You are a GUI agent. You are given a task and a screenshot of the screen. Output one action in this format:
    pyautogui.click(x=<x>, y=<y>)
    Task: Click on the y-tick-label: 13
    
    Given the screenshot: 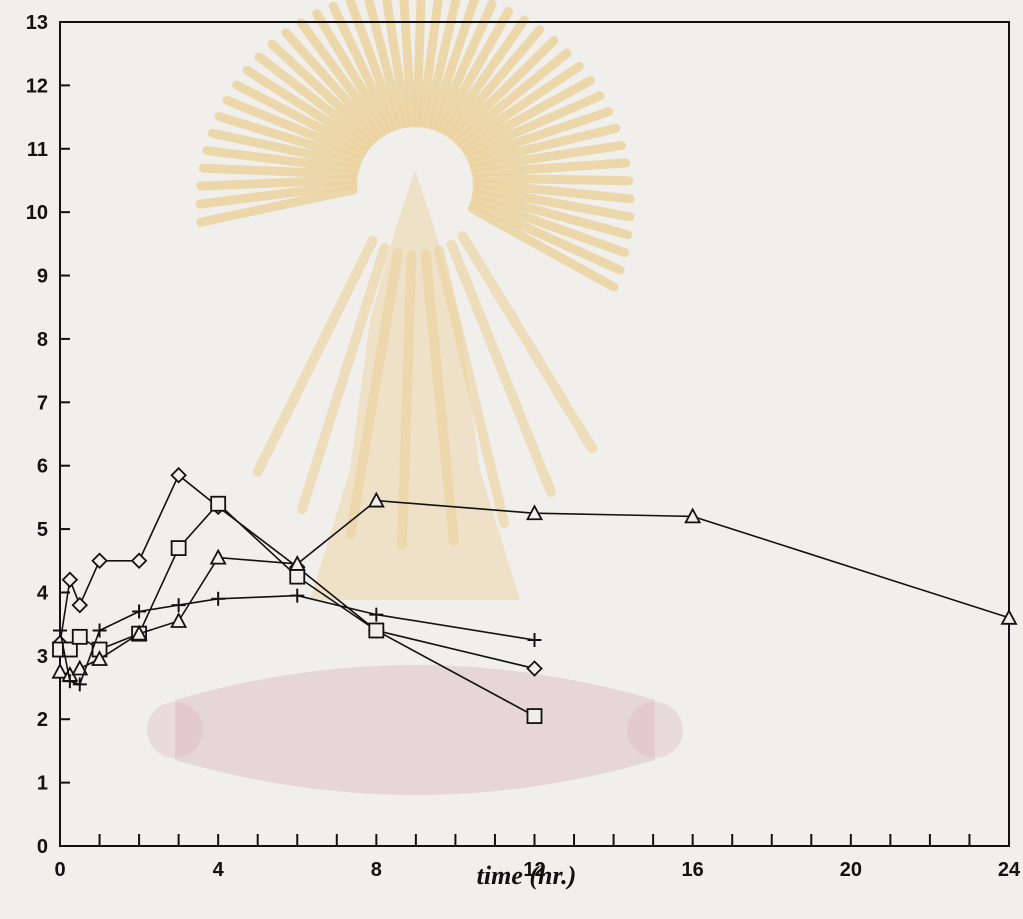 What is the action you would take?
    pyautogui.click(x=37, y=23)
    